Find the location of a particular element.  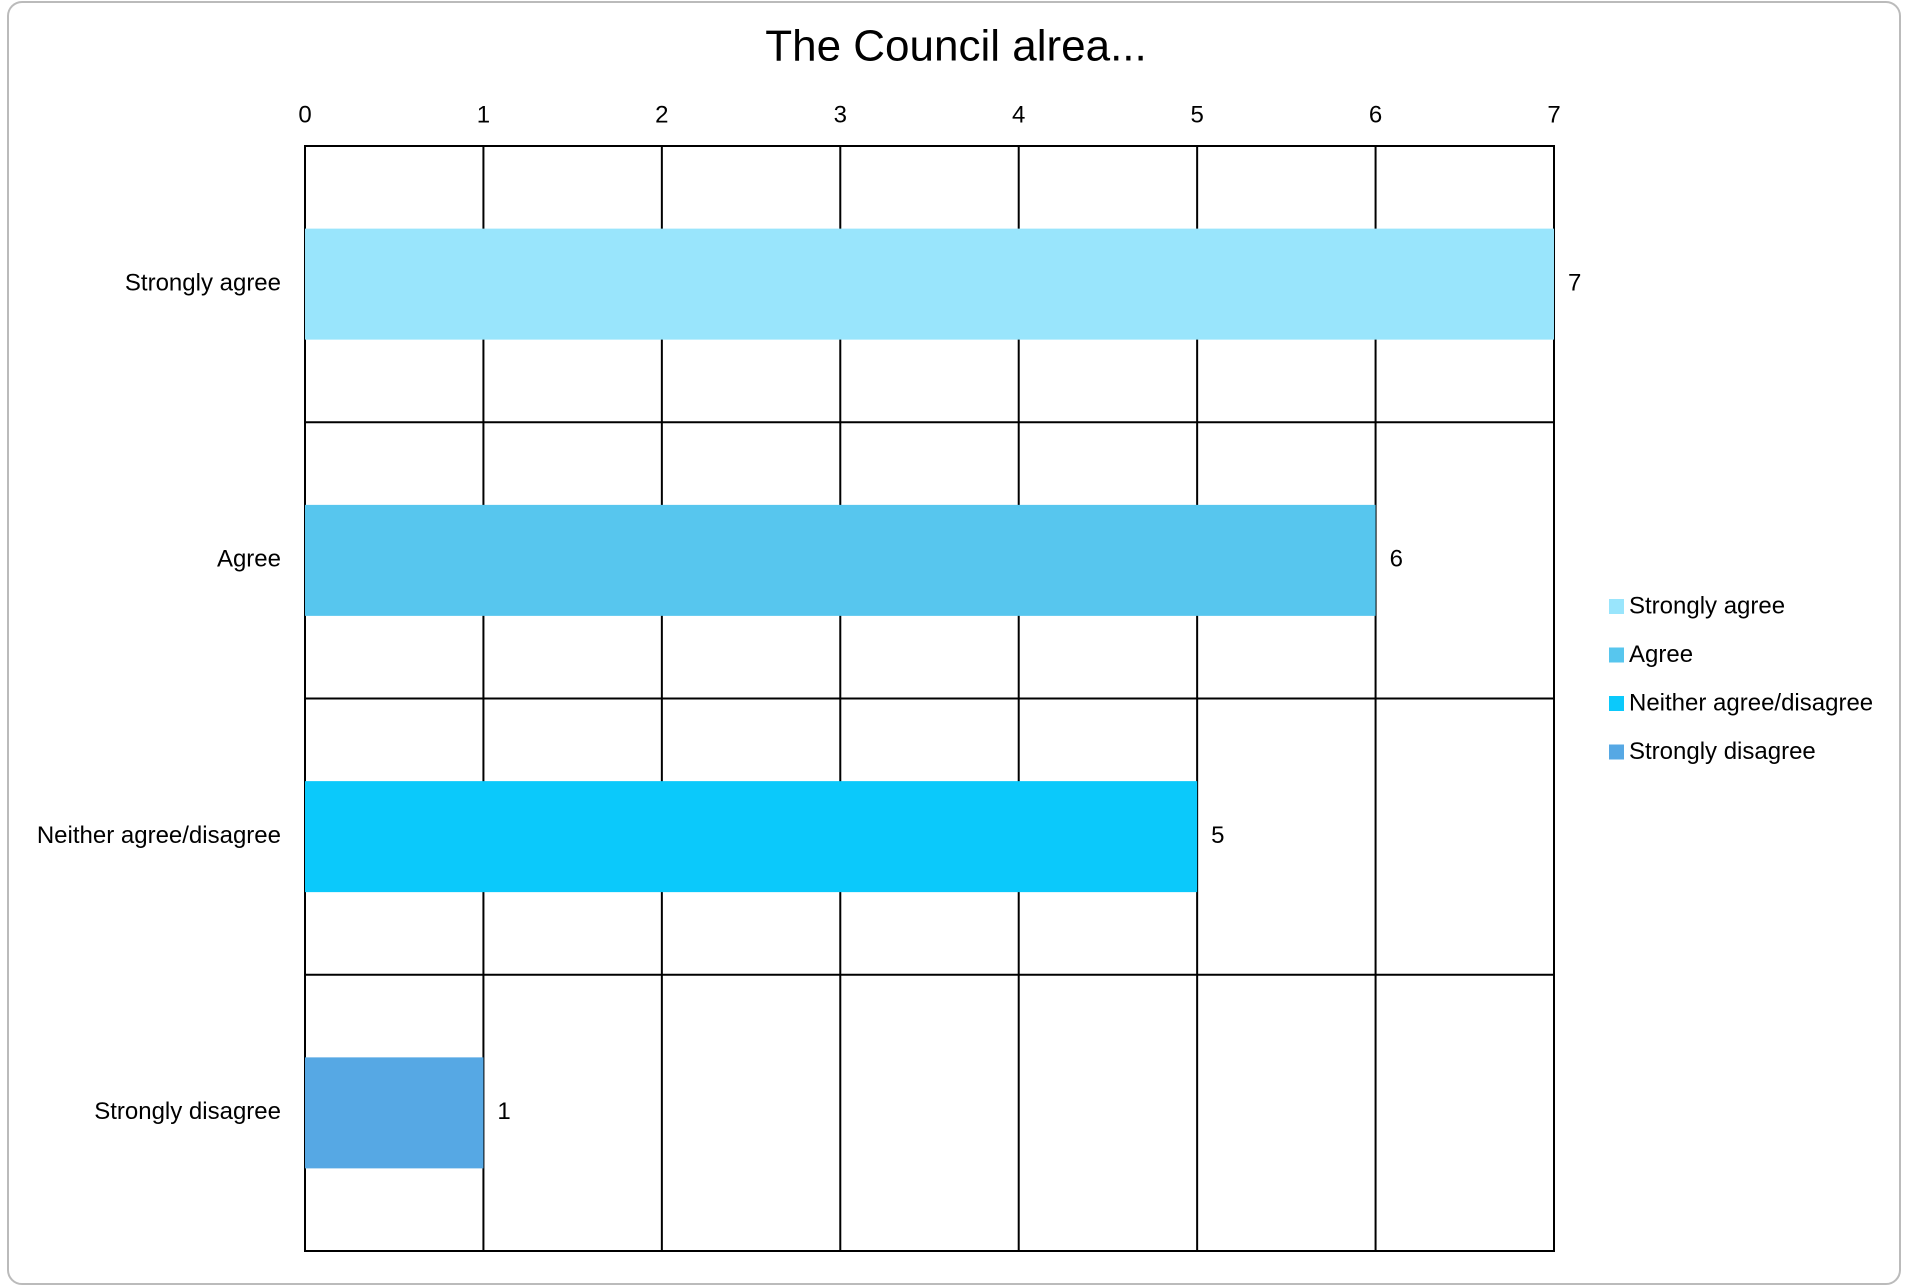

data-label: 1 is located at coordinates (503, 1111).